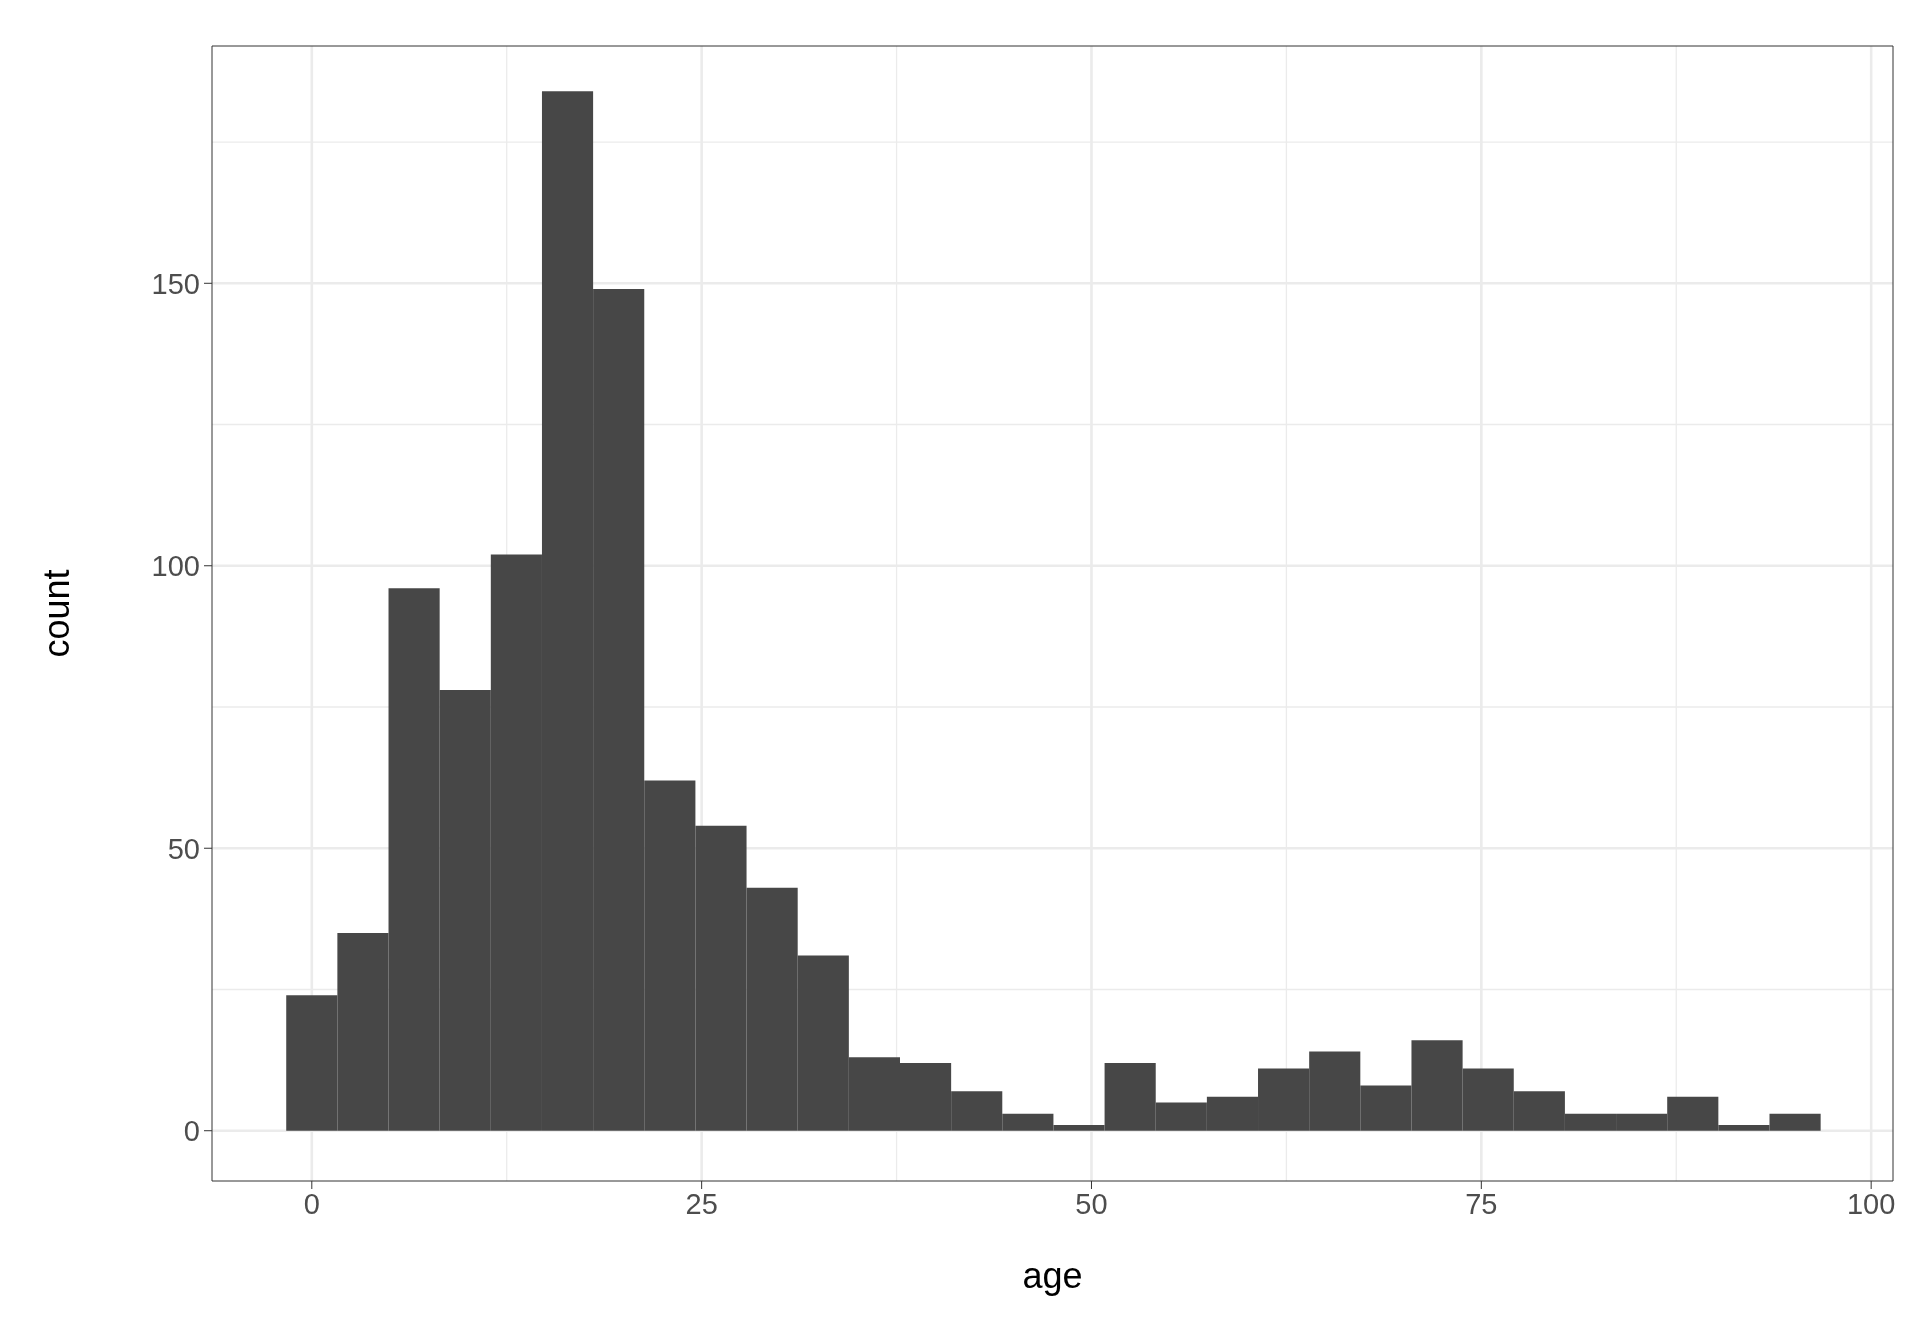 The image size is (1920, 1344). I want to click on x-tick-label: 25, so click(701, 1203).